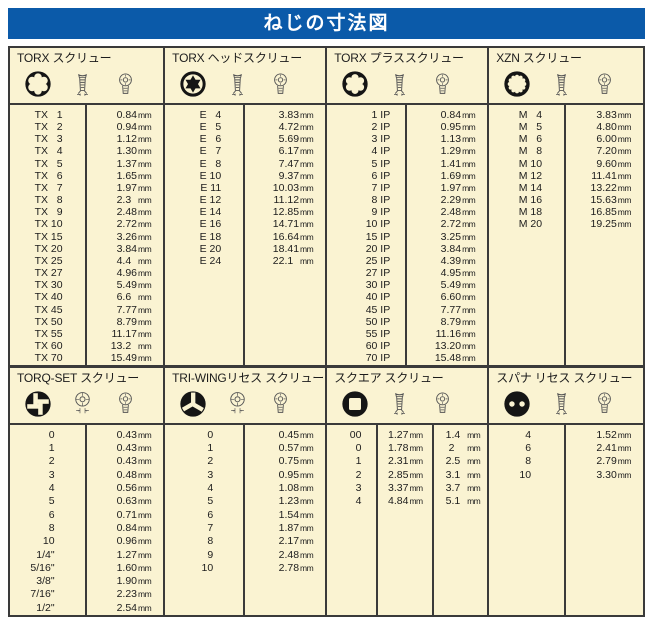  I want to click on size-cell: 6, so click(51, 514).